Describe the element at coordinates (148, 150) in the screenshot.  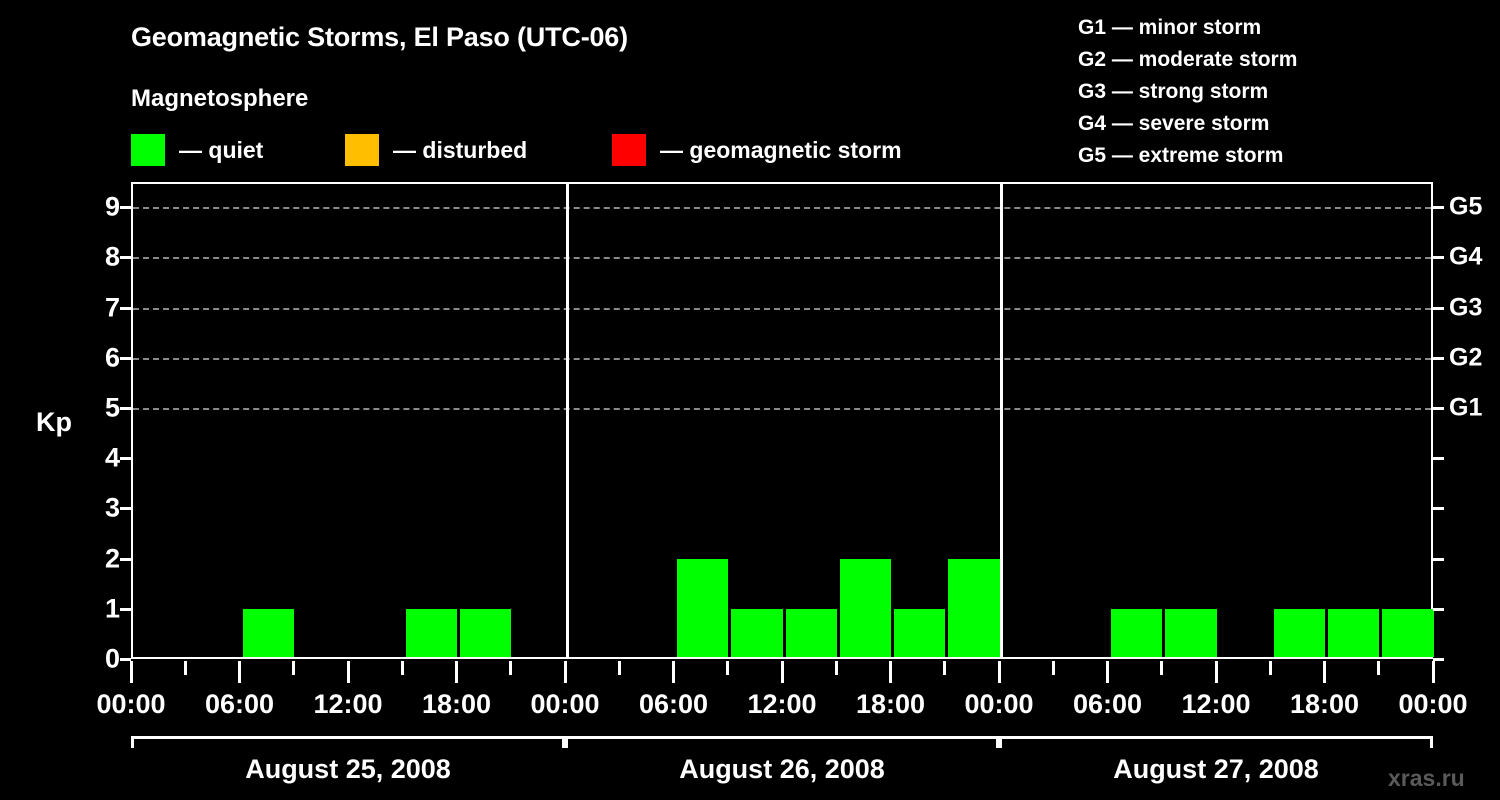
I see `quiet-swatch` at that location.